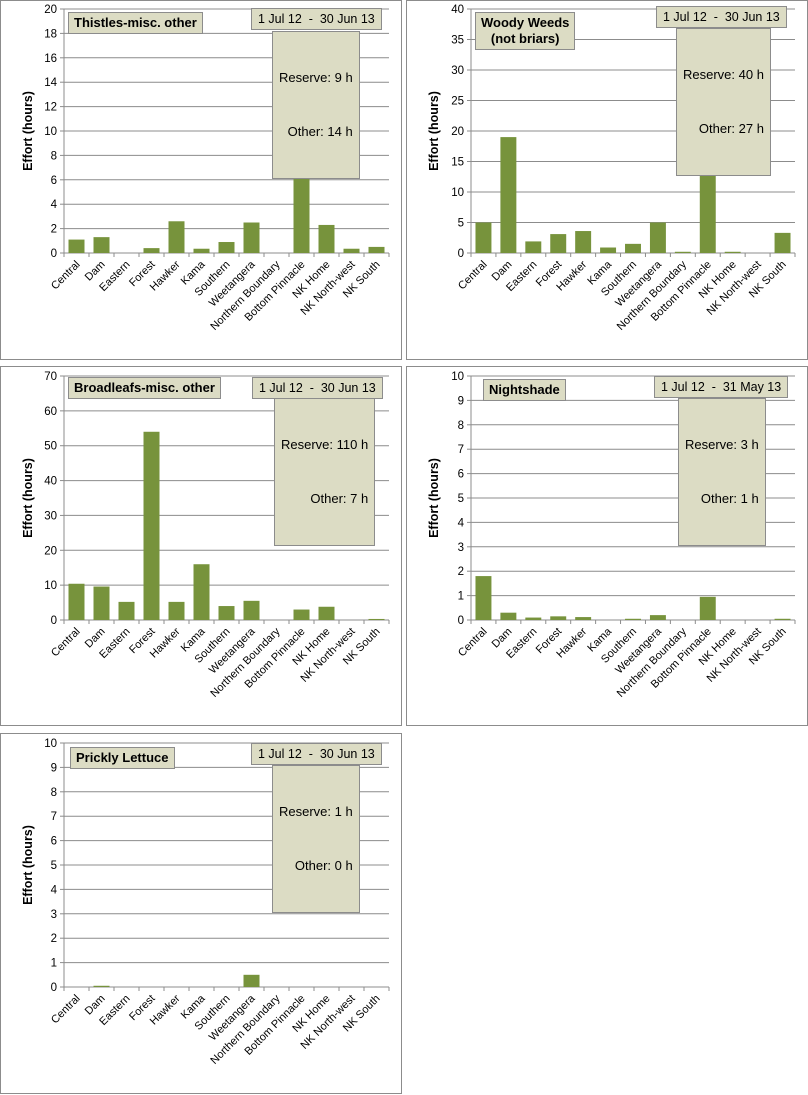 The image size is (808, 1095). What do you see at coordinates (723, 102) in the screenshot?
I see `effort-summary: Reserve: 40 h Other: 27 h` at bounding box center [723, 102].